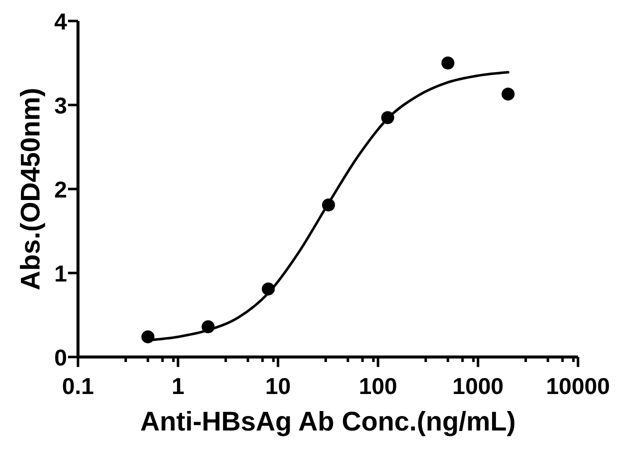 The width and height of the screenshot is (631, 453). Describe the element at coordinates (378, 386) in the screenshot. I see `x-tick-label: 100` at that location.